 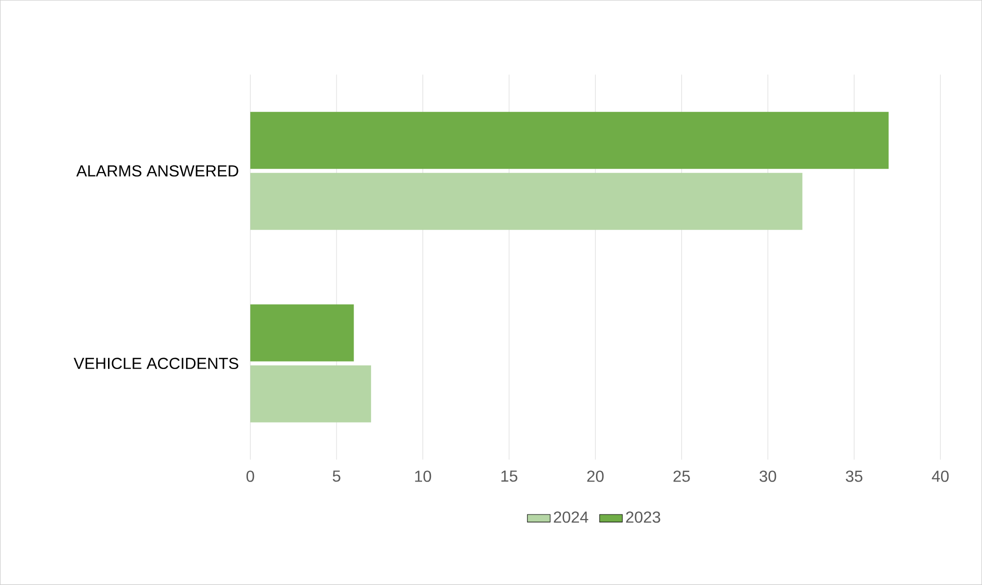 I want to click on x-tick-label: 25, so click(x=682, y=476).